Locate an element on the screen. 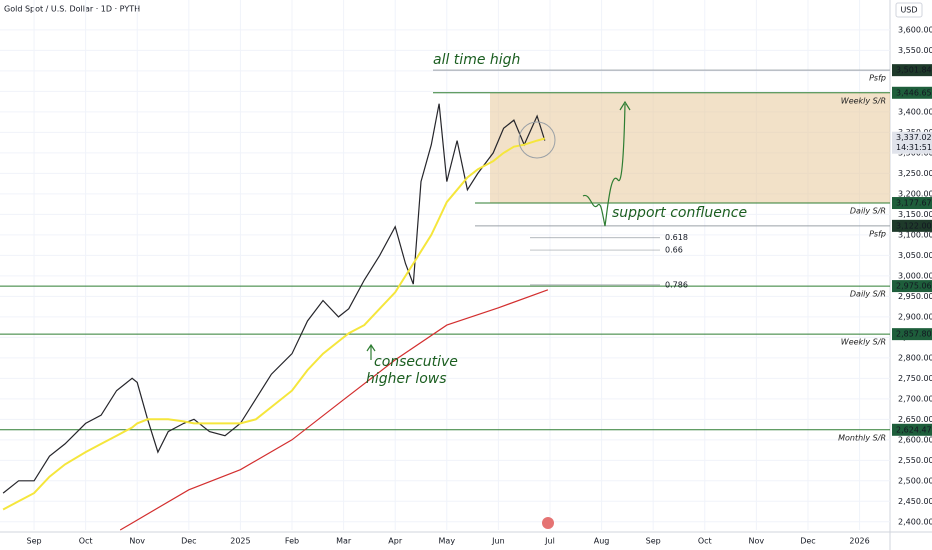  price-tag-label: 2,975.066 is located at coordinates (914, 286).